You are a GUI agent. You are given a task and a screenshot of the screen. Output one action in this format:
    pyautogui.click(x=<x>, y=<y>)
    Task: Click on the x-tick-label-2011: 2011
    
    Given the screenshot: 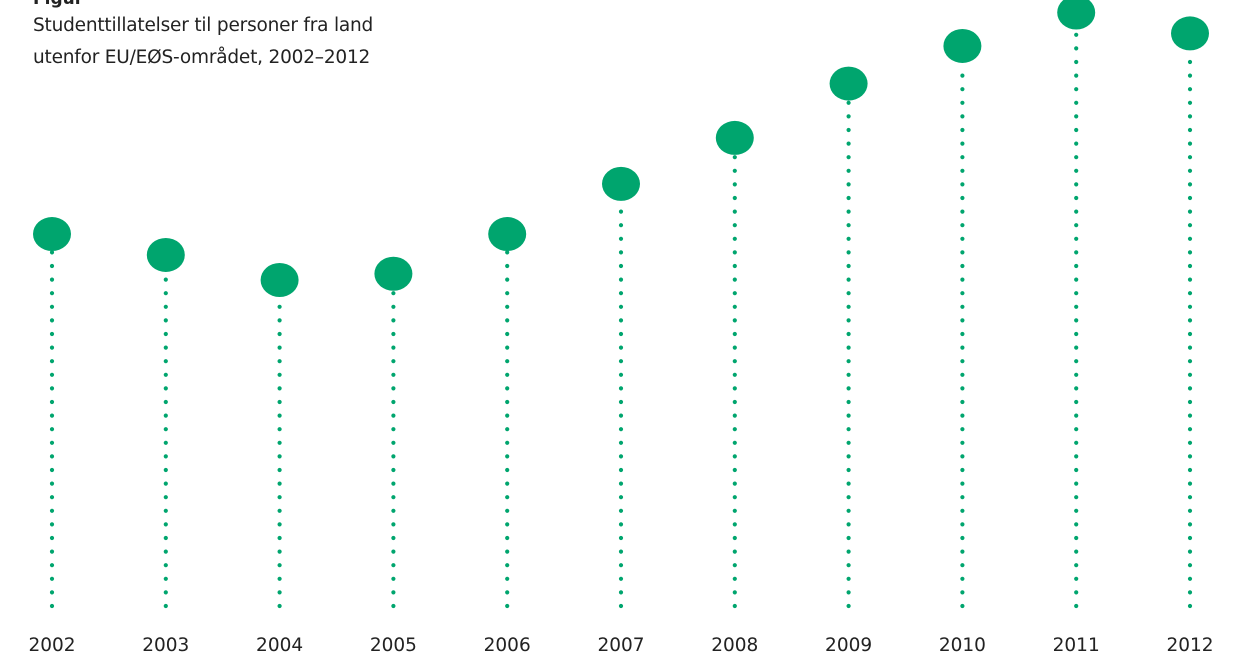 What is the action you would take?
    pyautogui.click(x=1076, y=645)
    